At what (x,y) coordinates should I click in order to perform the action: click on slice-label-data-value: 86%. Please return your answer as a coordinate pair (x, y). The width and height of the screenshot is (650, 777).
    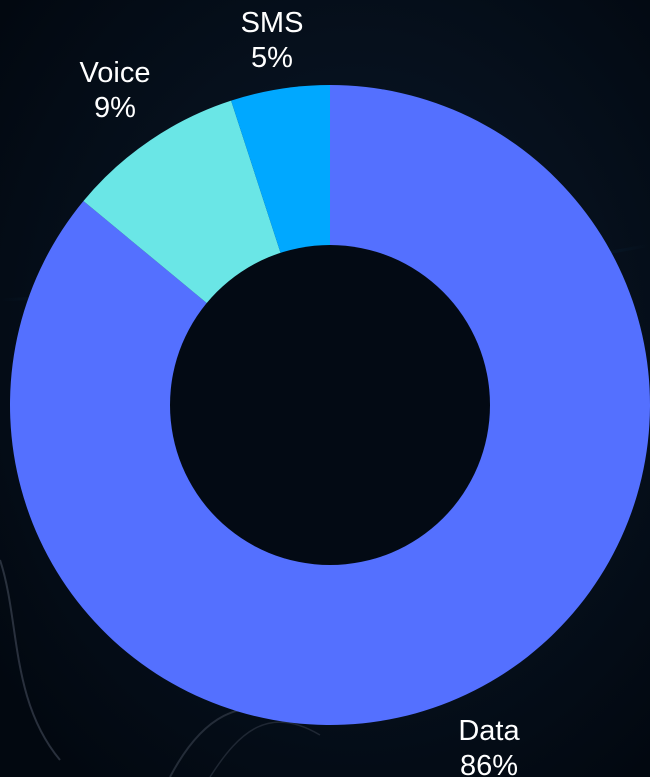
    Looking at the image, I should click on (489, 763).